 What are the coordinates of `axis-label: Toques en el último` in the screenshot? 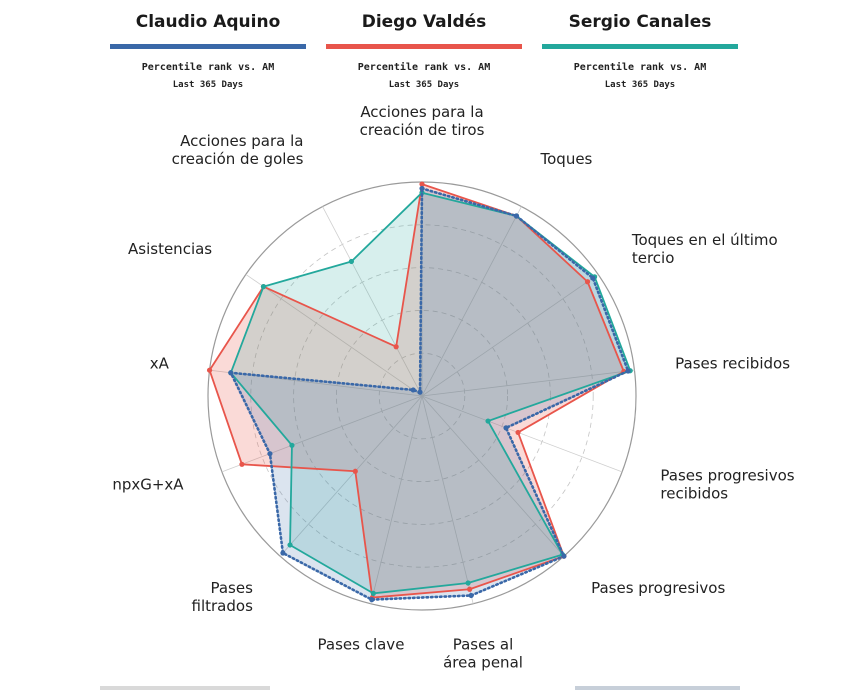 It's located at (704, 240).